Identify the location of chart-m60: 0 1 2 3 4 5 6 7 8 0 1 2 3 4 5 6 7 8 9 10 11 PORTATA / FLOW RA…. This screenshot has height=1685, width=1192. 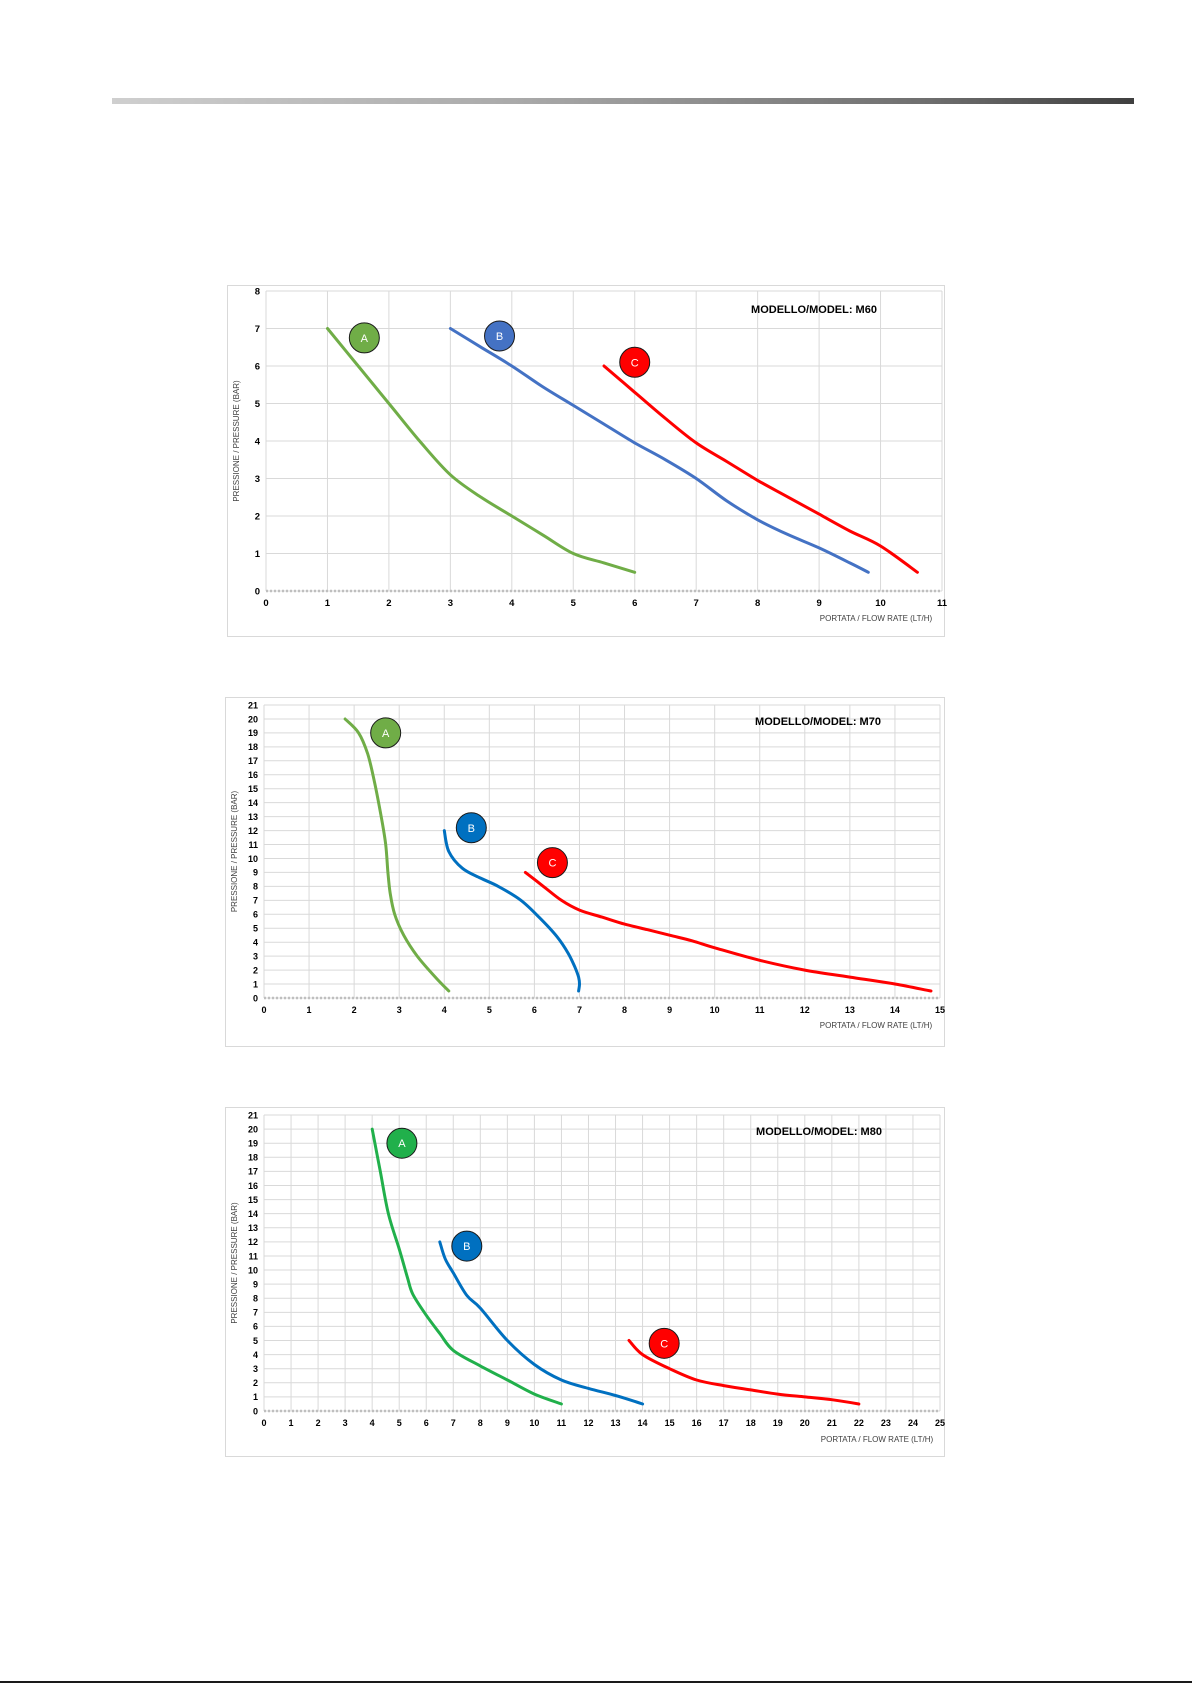
(587, 461).